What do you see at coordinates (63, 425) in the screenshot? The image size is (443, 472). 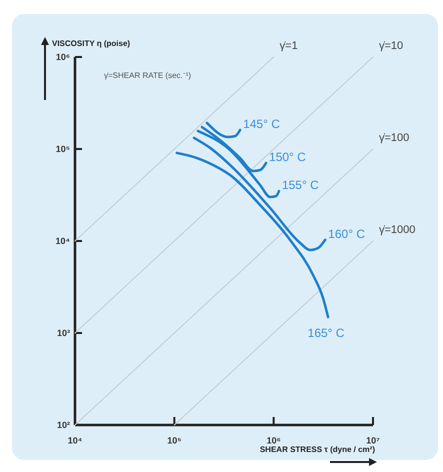 I see `y-tick-label: 10²` at bounding box center [63, 425].